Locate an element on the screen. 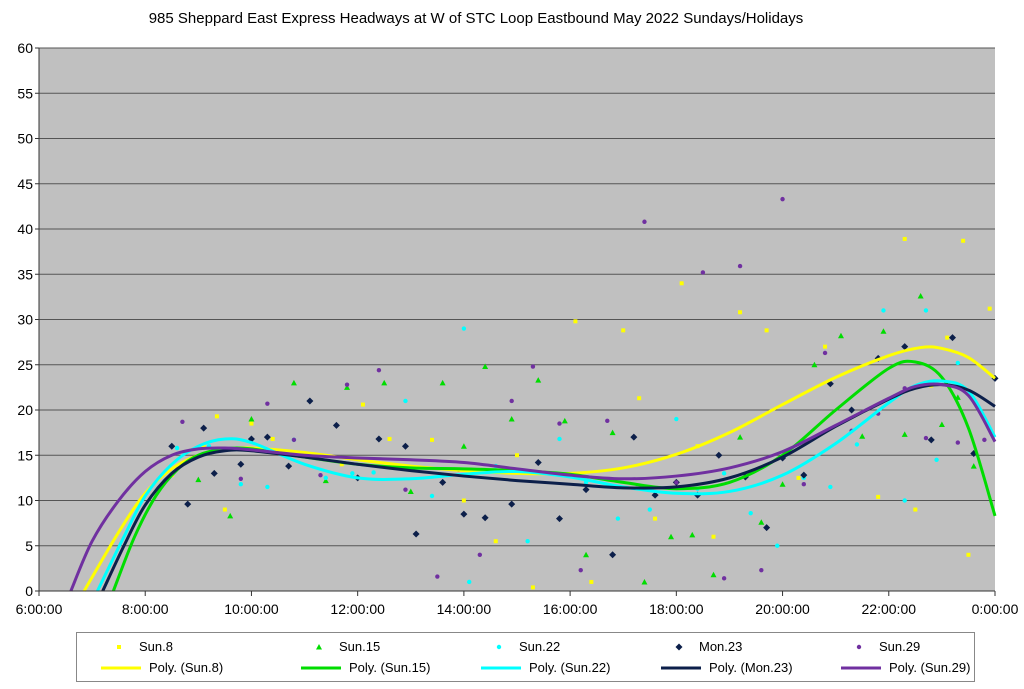 Image resolution: width=1024 pixels, height=689 pixels. legend-label: Poly. (Sun.8) is located at coordinates (186, 667).